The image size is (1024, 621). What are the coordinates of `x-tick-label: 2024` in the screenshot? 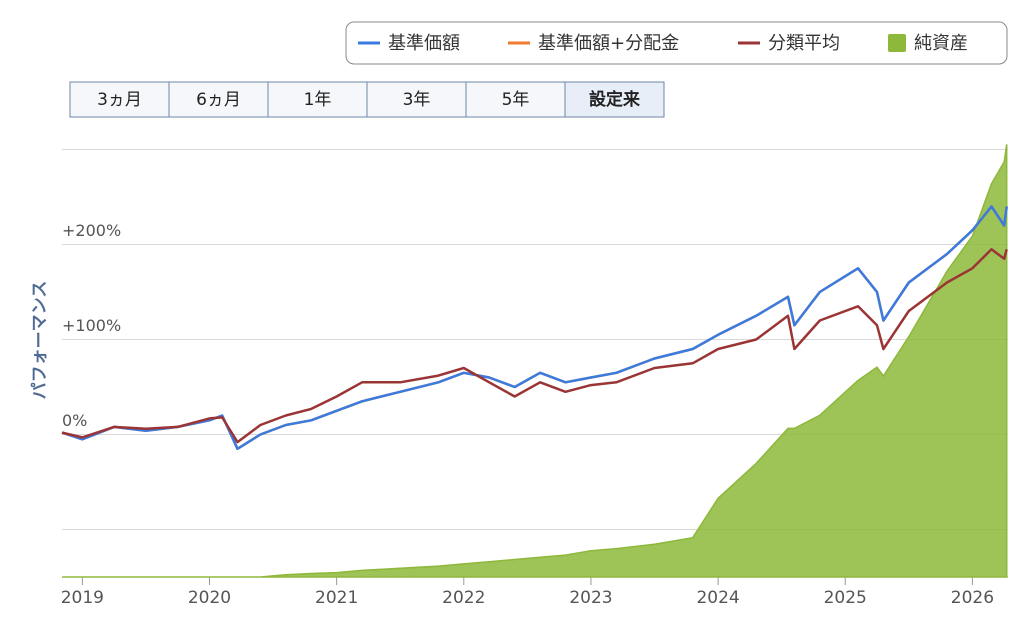 It's located at (717, 598).